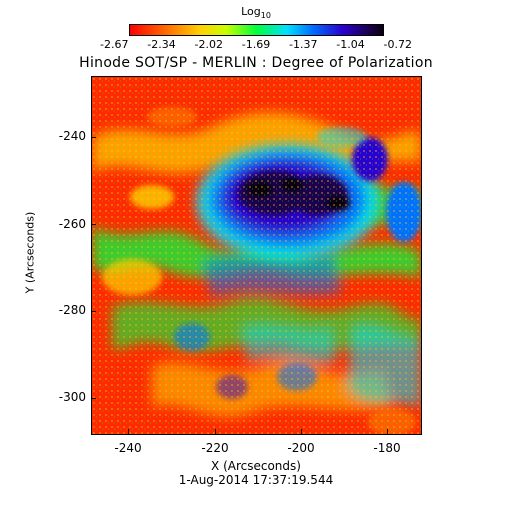 This screenshot has width=512, height=512. I want to click on colorbar-tick: -1.37, so click(303, 44).